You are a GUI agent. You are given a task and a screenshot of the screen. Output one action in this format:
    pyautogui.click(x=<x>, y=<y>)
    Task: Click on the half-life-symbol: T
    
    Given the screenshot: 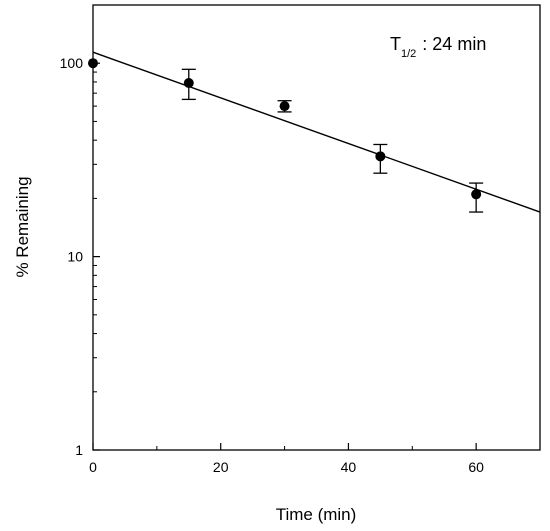 What is the action you would take?
    pyautogui.click(x=395, y=44)
    